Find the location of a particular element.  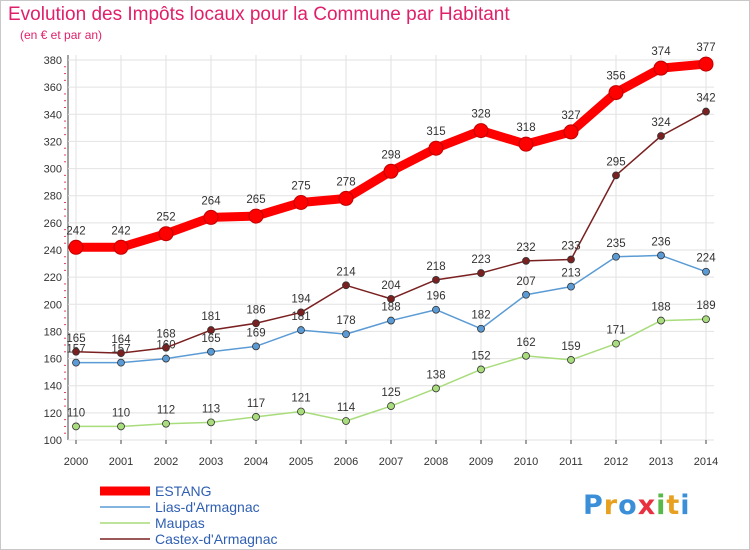

x-tick-label: 2011 is located at coordinates (571, 462).